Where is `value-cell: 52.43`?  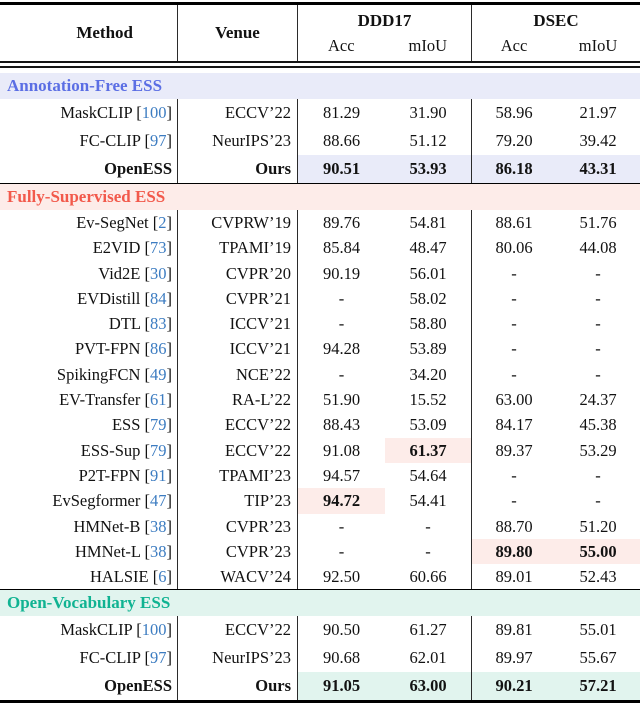
value-cell: 52.43 is located at coordinates (598, 577).